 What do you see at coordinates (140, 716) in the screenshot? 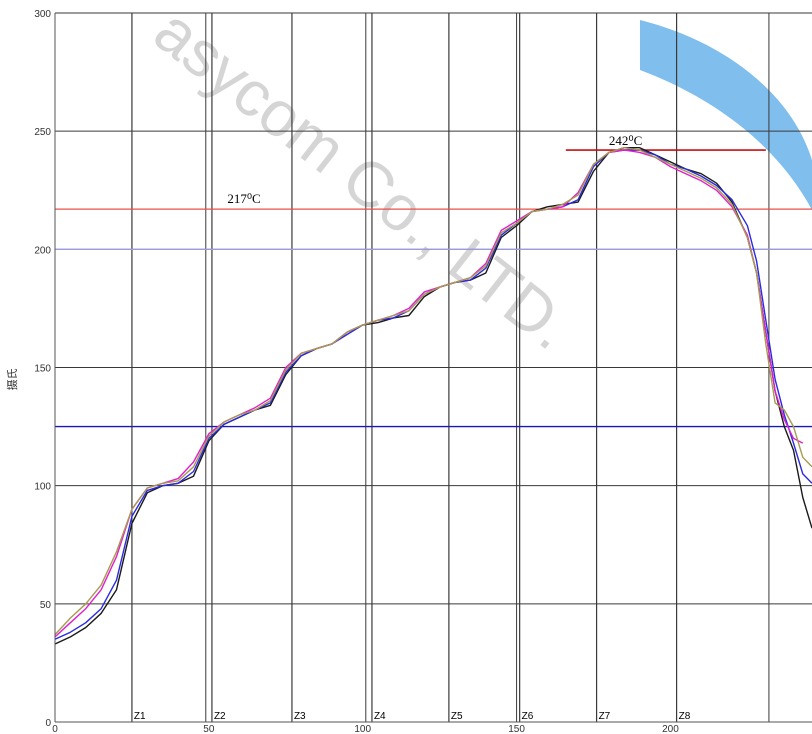
I see `zone-label: Z1` at bounding box center [140, 716].